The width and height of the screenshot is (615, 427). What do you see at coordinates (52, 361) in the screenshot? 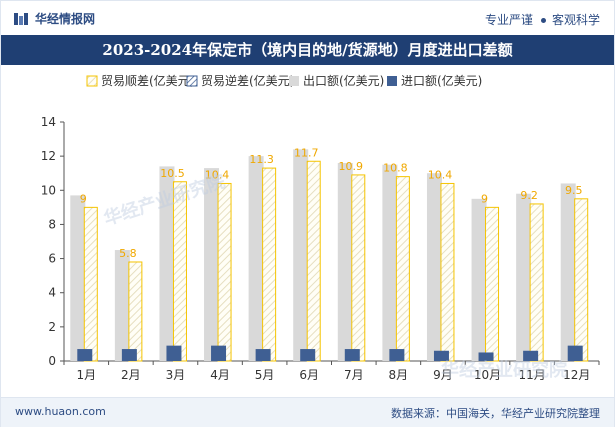
I see `y-tick-label: 0` at bounding box center [52, 361].